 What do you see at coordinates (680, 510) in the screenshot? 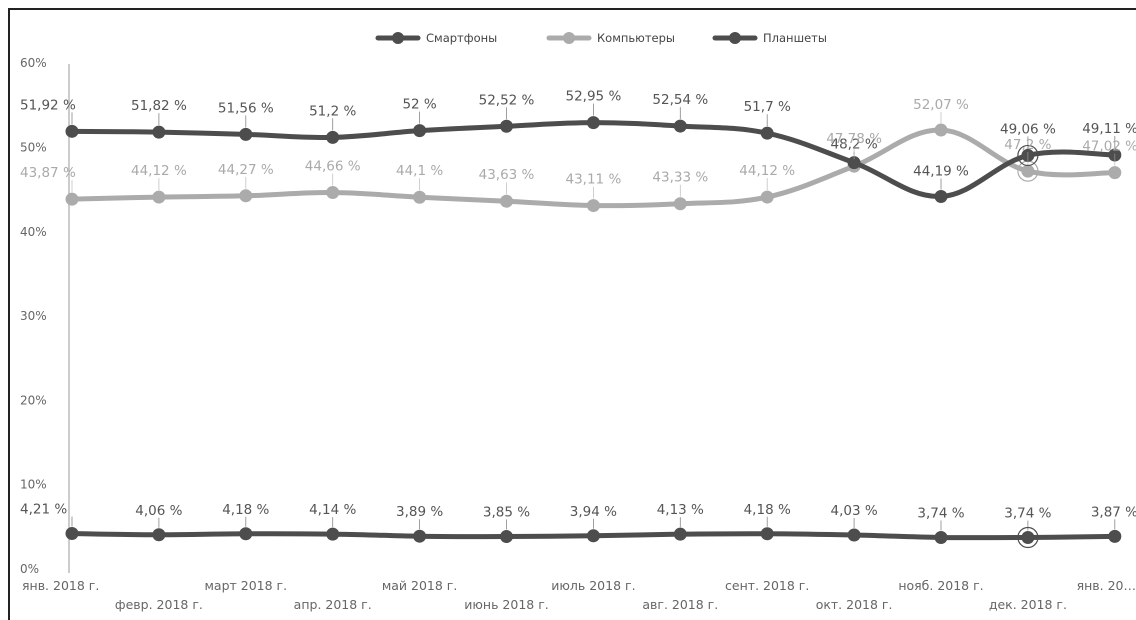
I see `data-label: 4,13 %` at bounding box center [680, 510].